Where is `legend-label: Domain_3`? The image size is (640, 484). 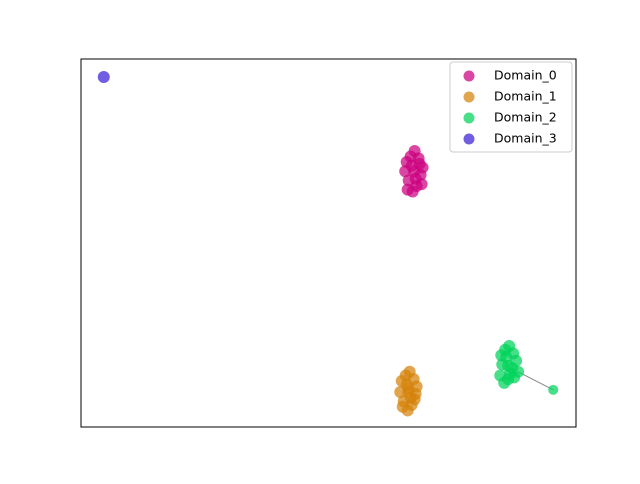 legend-label: Domain_3 is located at coordinates (525, 138).